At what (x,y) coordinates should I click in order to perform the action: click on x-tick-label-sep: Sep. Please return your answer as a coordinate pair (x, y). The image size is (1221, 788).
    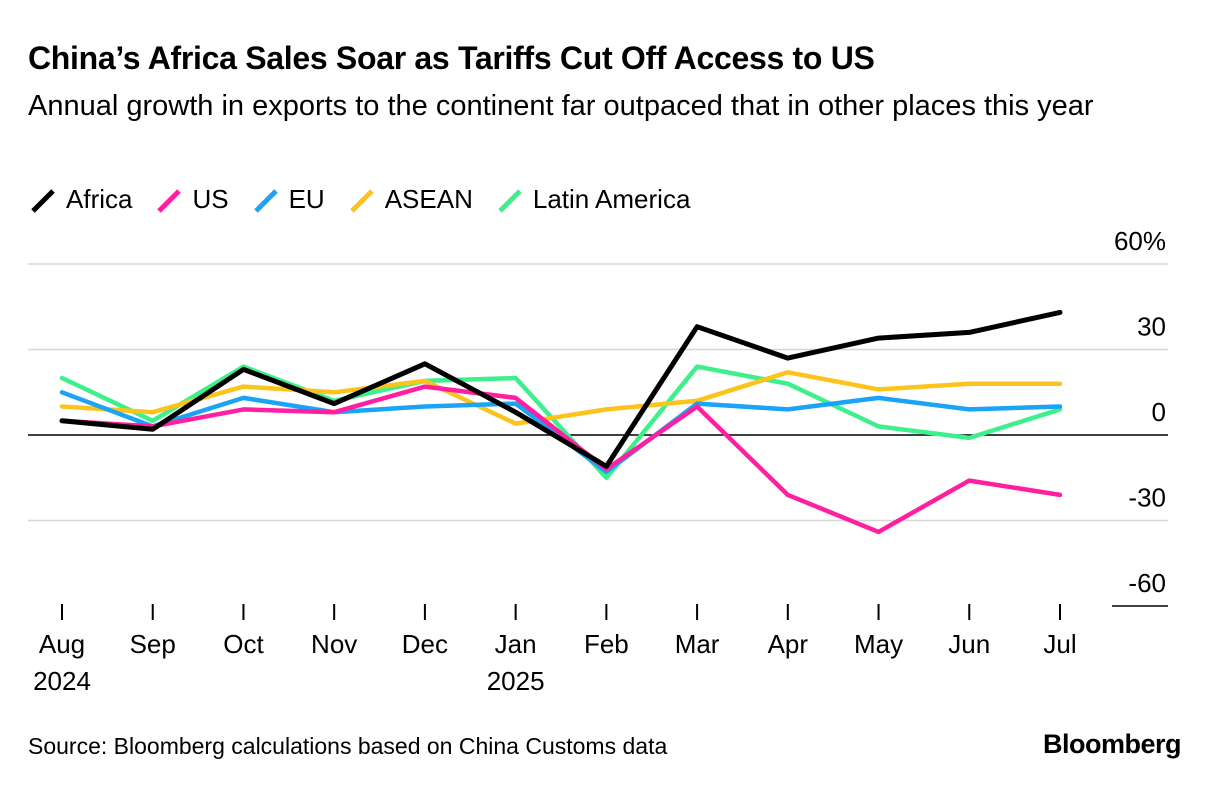
    Looking at the image, I should click on (153, 644).